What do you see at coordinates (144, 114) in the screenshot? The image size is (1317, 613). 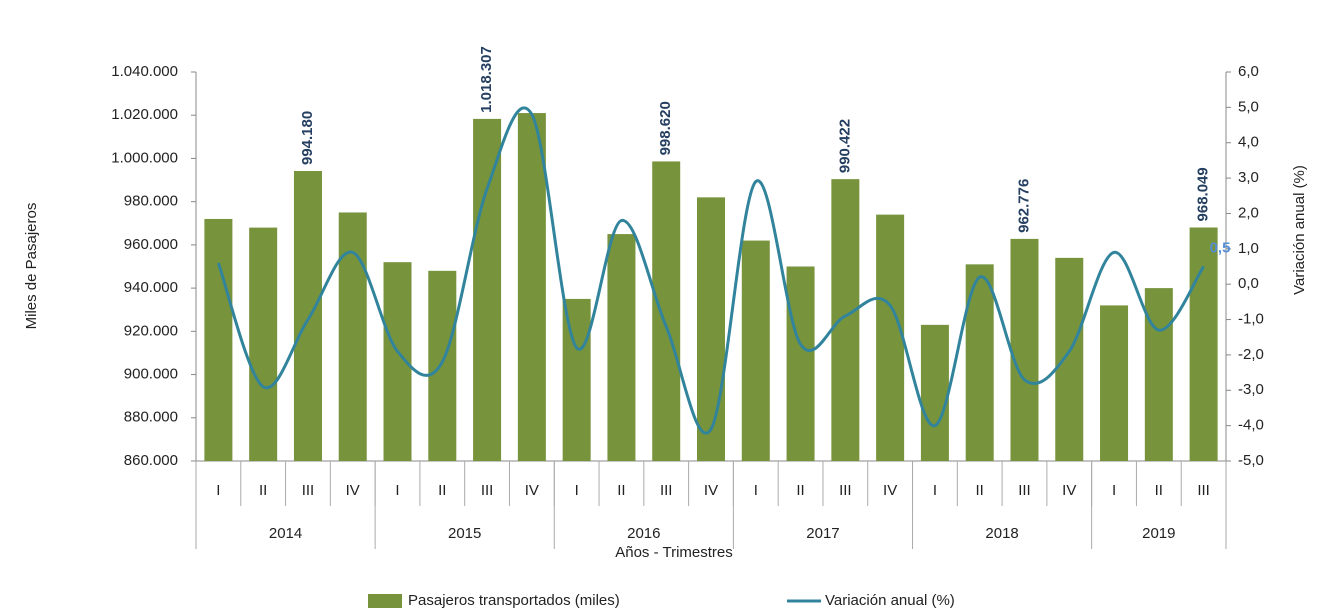 I see `y-tick-label: 1.020.000` at bounding box center [144, 114].